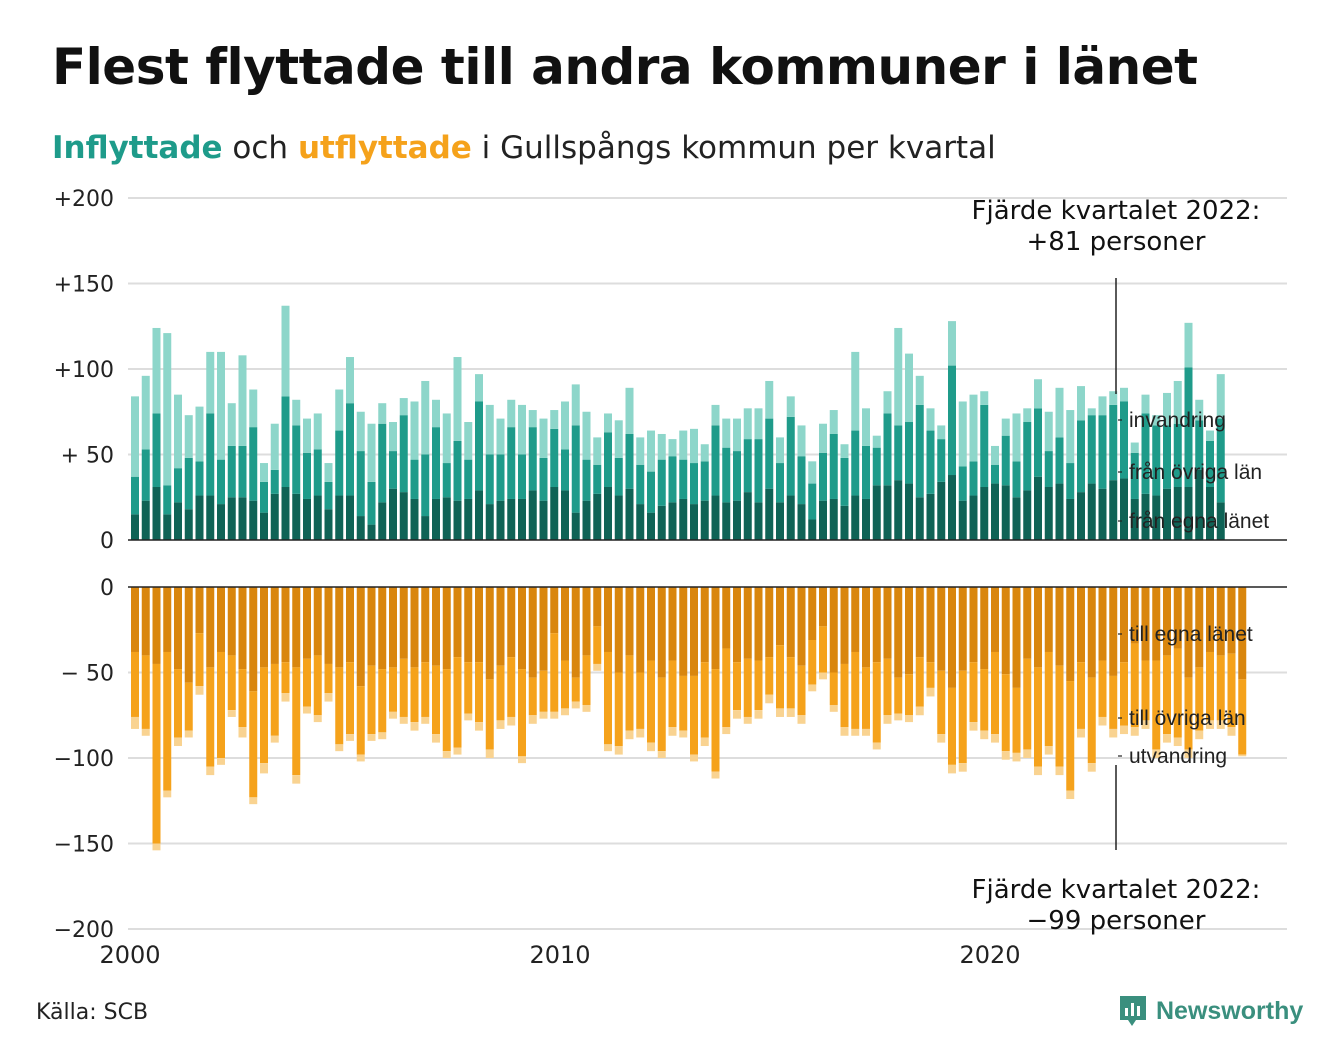 The height and width of the screenshot is (1060, 1340). I want to click on x-tick-label: 2000, so click(129, 955).